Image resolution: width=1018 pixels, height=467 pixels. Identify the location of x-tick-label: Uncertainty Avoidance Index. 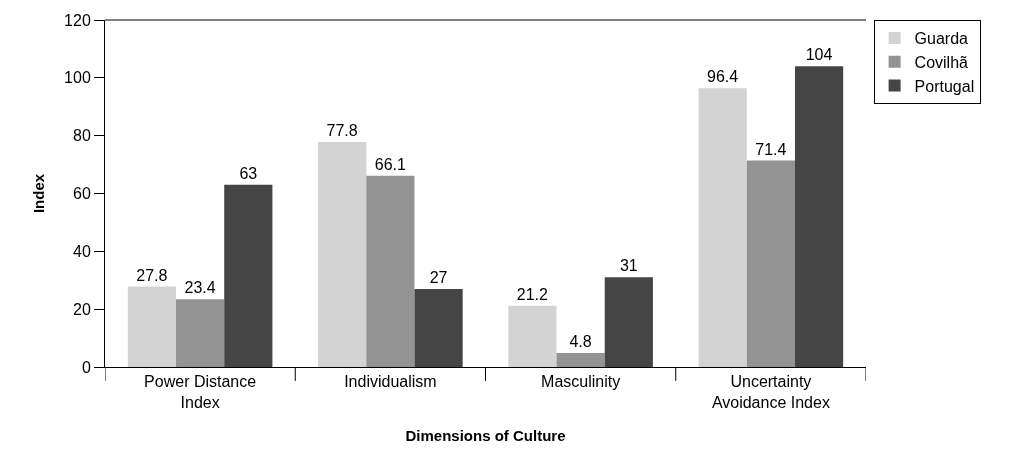
(770, 392).